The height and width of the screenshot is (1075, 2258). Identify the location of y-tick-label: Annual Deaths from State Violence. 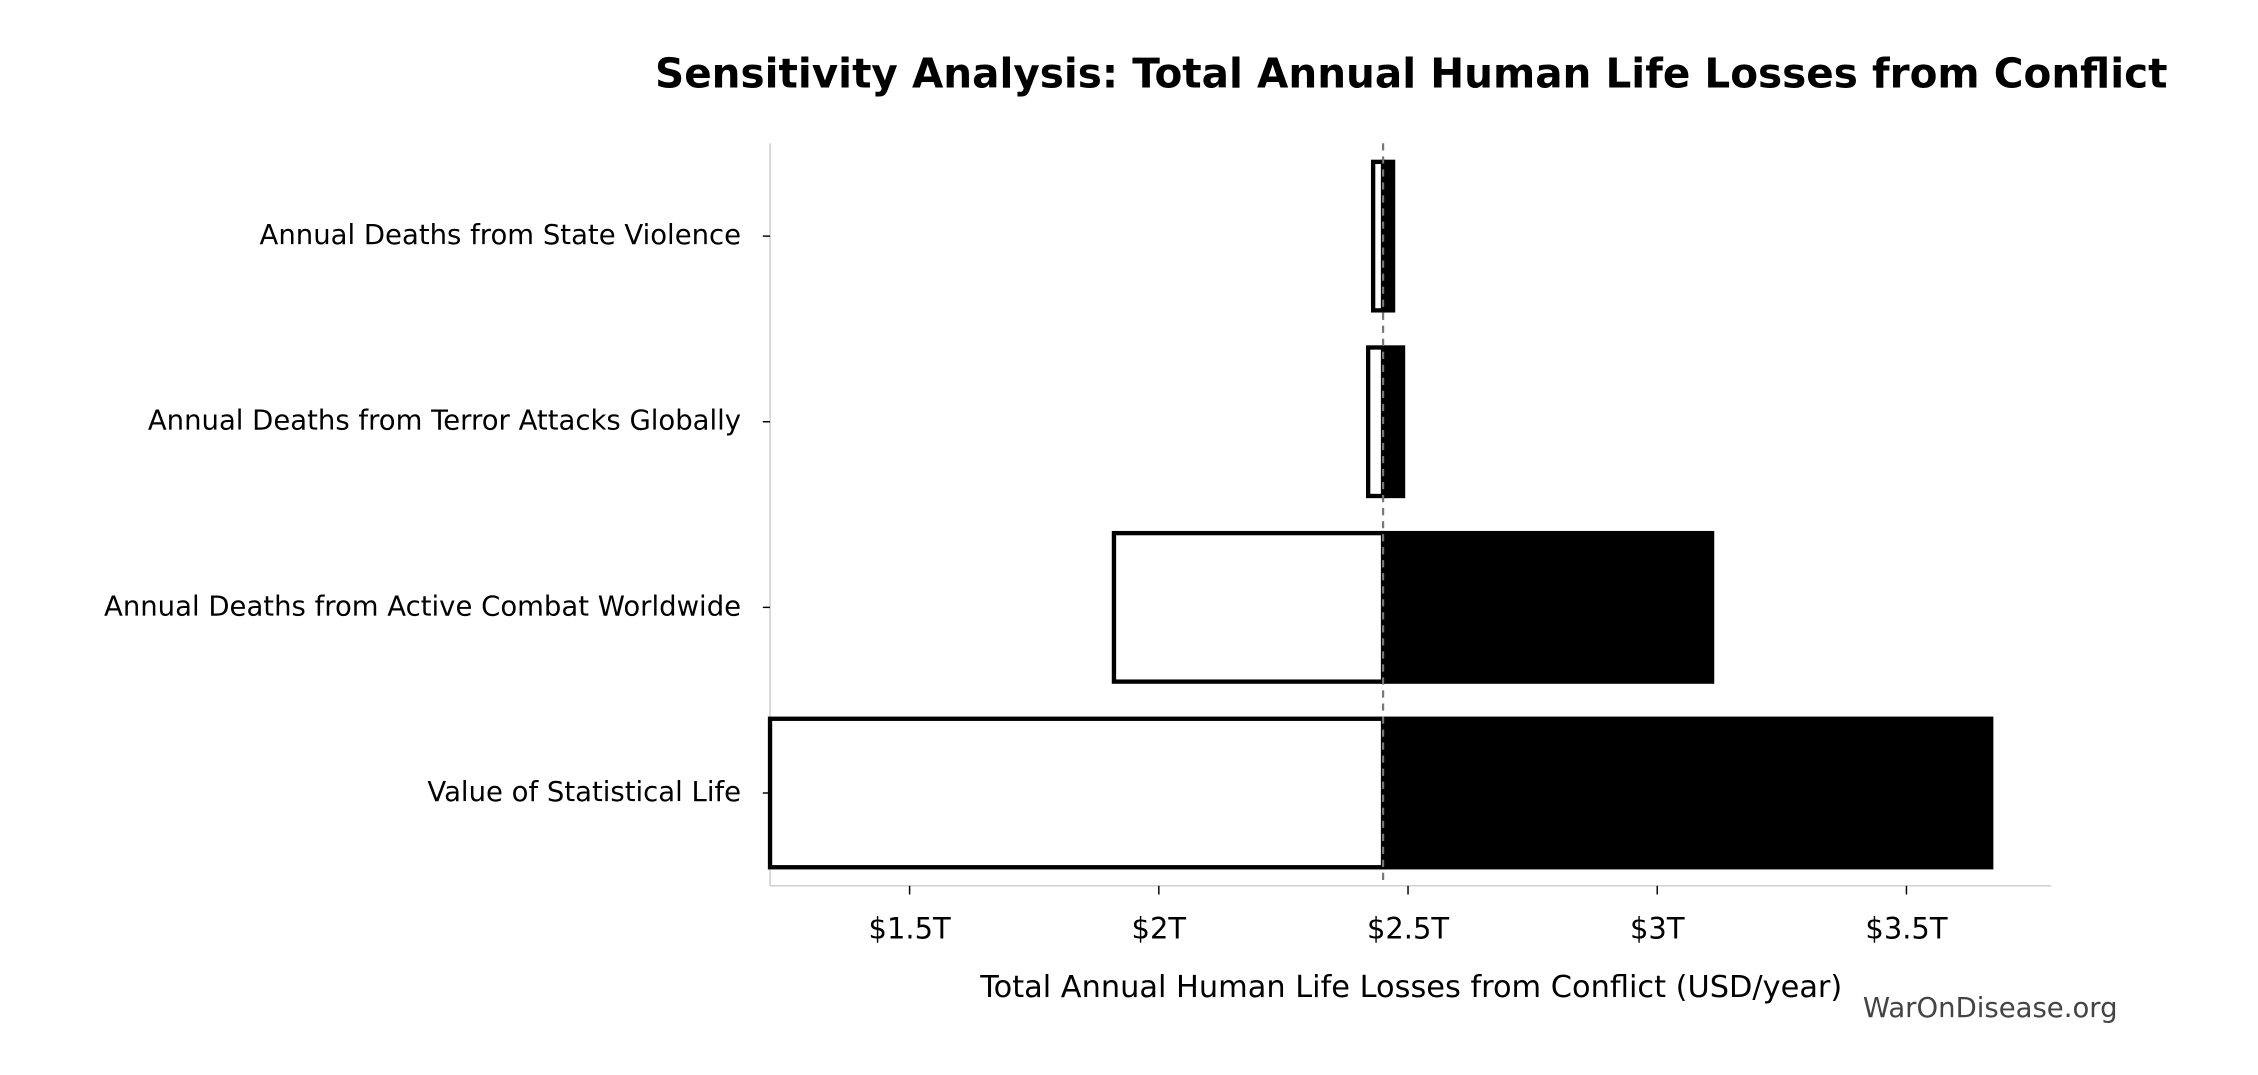
(501, 235).